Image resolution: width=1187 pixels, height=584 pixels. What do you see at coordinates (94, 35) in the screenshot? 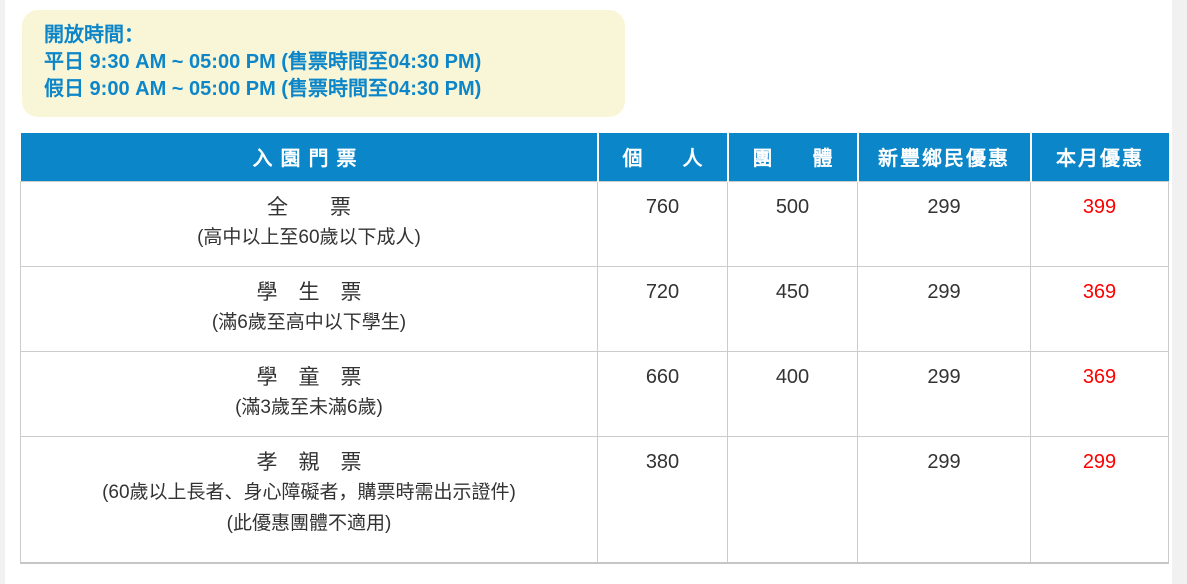
I see `opening-hours-title: 開放時間：` at bounding box center [94, 35].